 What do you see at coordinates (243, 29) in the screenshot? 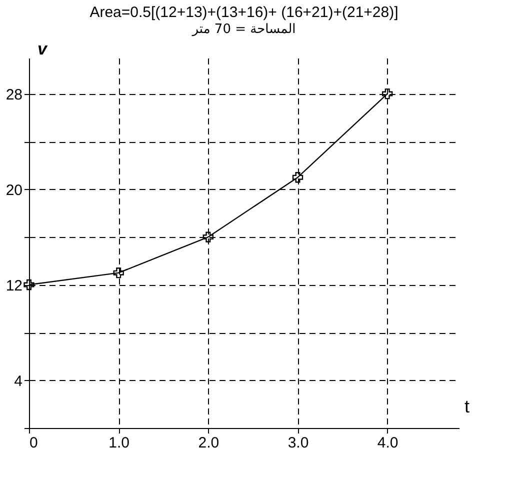
I see `chart-subtitle: المساحة = 70 متر` at bounding box center [243, 29].